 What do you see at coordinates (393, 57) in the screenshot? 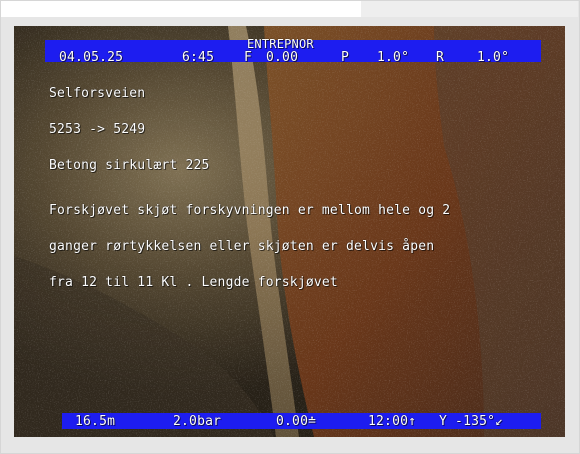
I see `osd-p-value: 1.0°` at bounding box center [393, 57].